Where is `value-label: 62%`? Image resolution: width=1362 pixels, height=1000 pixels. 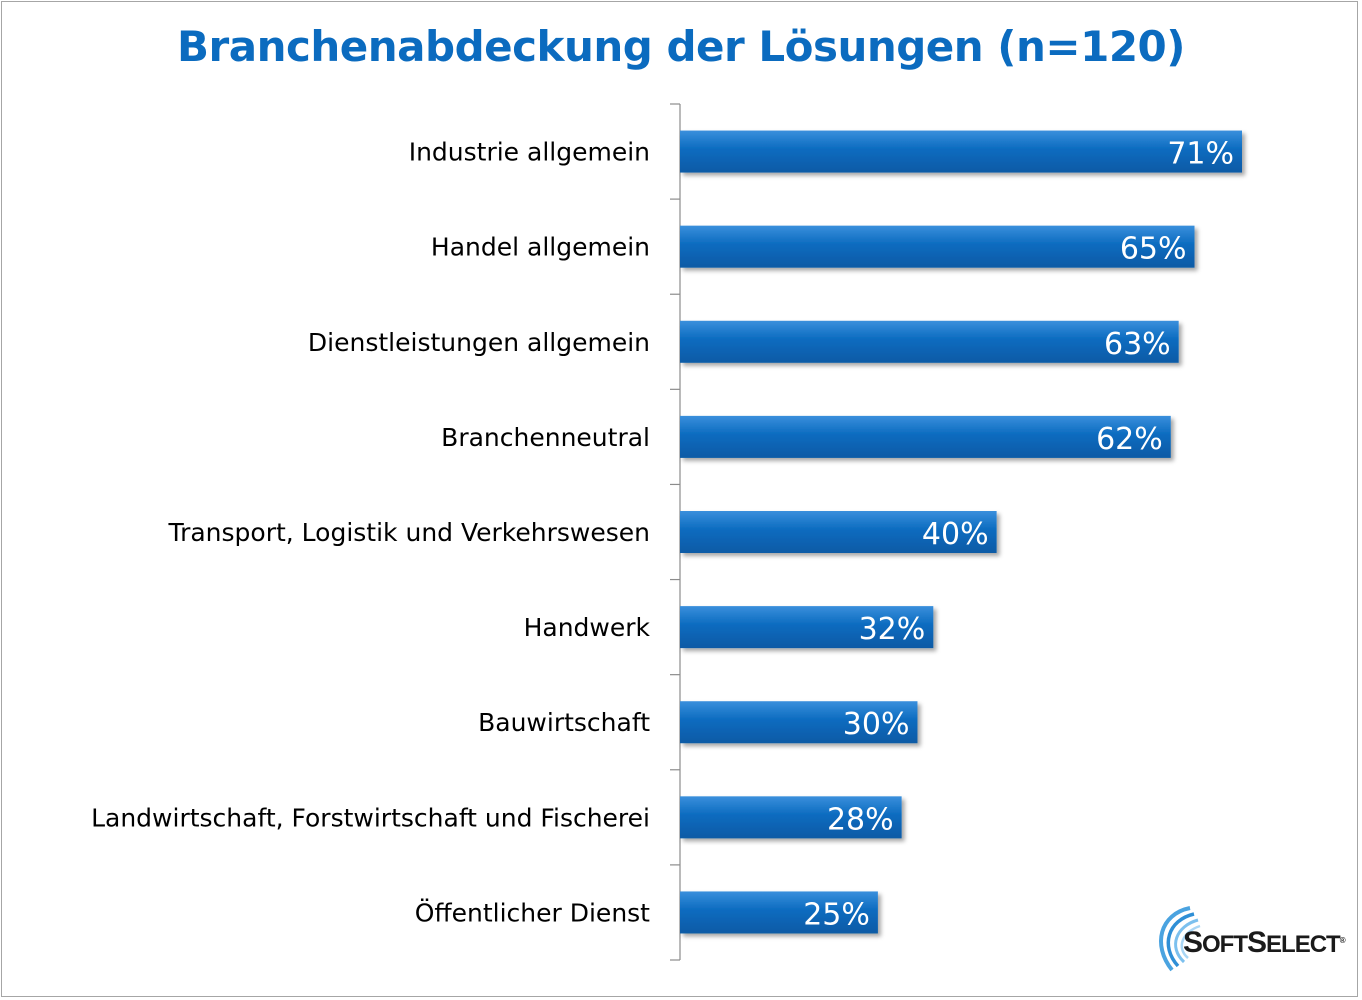
value-label: 62% is located at coordinates (1129, 439).